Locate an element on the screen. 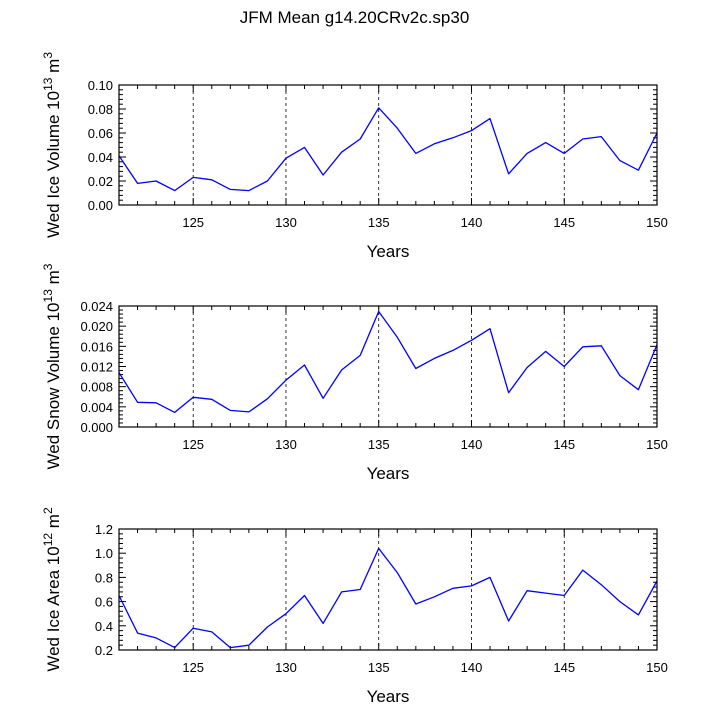 The height and width of the screenshot is (710, 709). y-axis-title: Wed Ice Volume 1013 m3 is located at coordinates (52, 145).